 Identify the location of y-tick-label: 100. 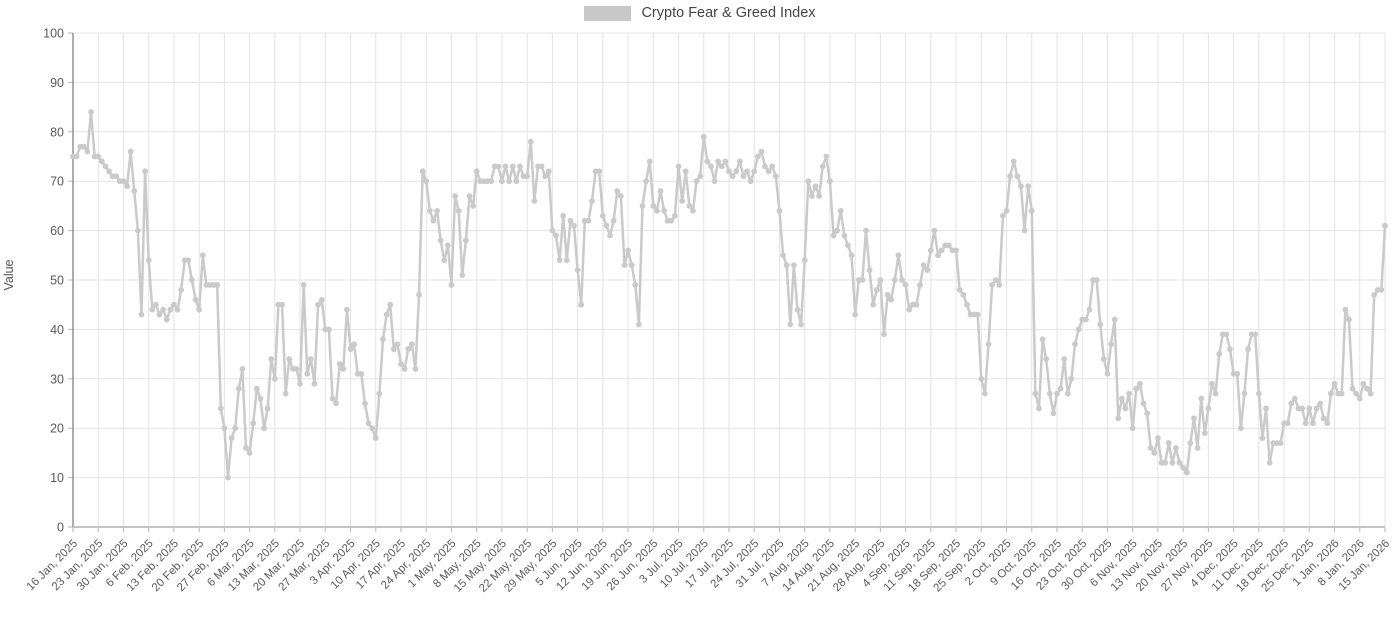
(53, 34).